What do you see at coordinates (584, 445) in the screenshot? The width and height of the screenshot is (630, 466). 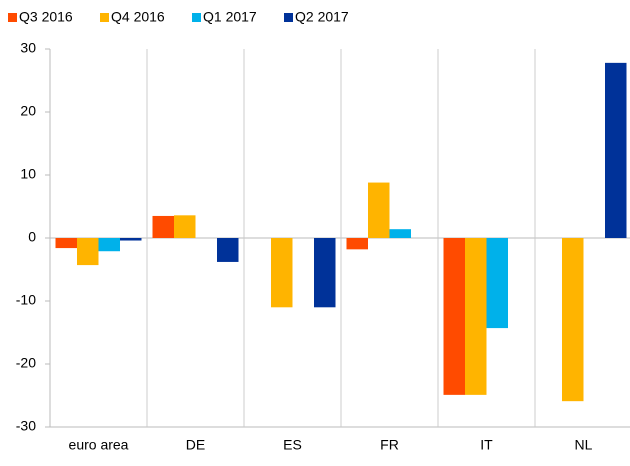 I see `x-tick-label: NL` at bounding box center [584, 445].